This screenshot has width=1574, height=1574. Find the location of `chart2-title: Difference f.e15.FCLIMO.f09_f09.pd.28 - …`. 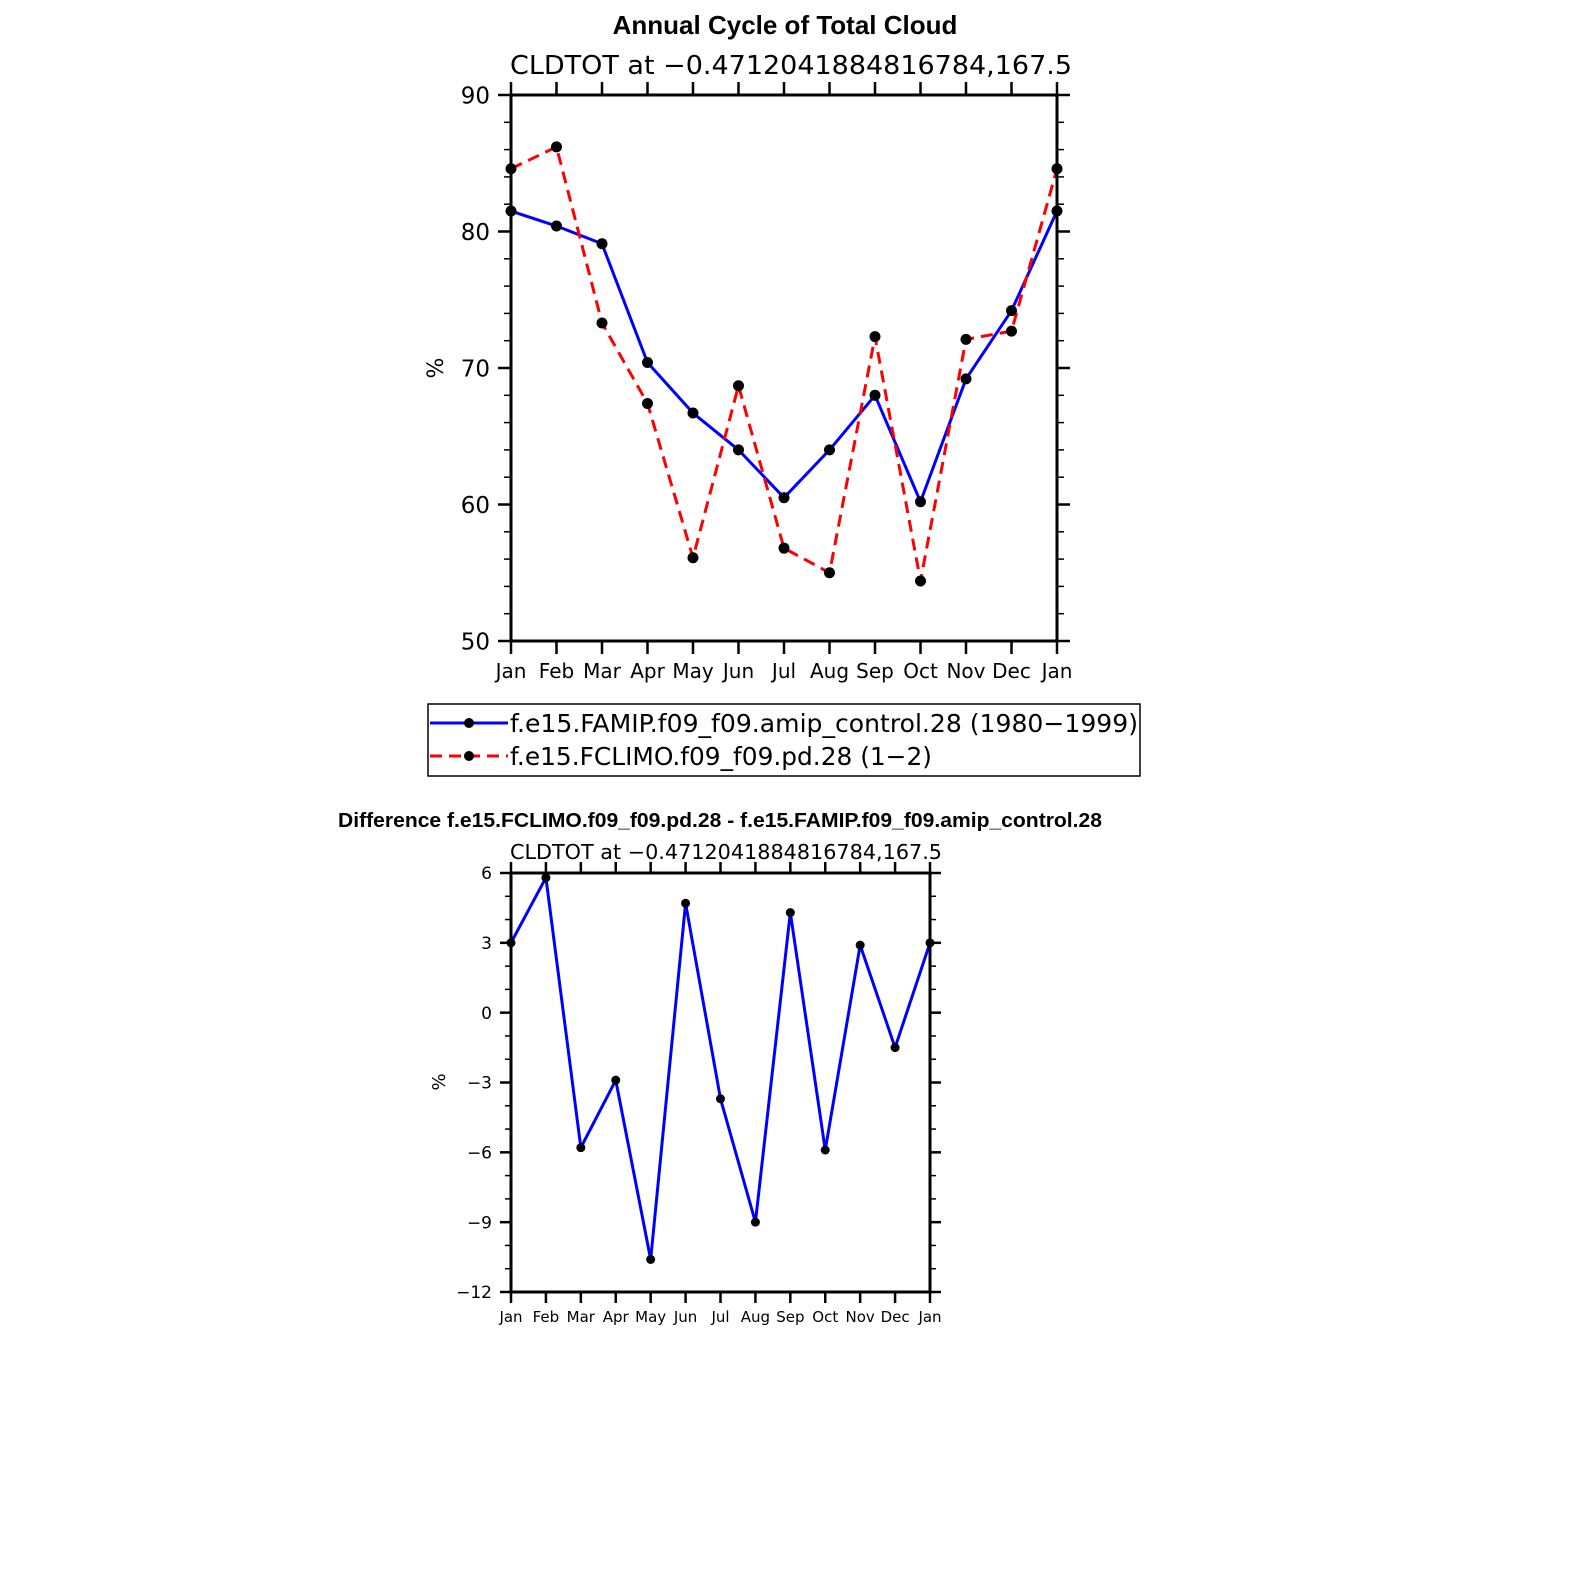

chart2-title: Difference f.e15.FCLIMO.f09_f09.pd.28 - … is located at coordinates (720, 821).